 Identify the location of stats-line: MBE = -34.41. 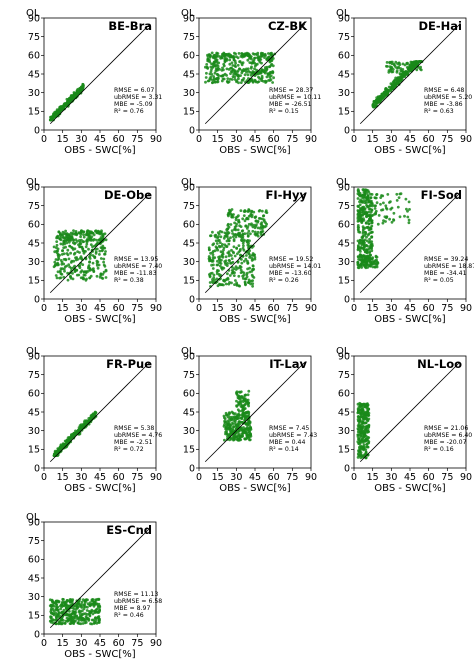
(445, 273).